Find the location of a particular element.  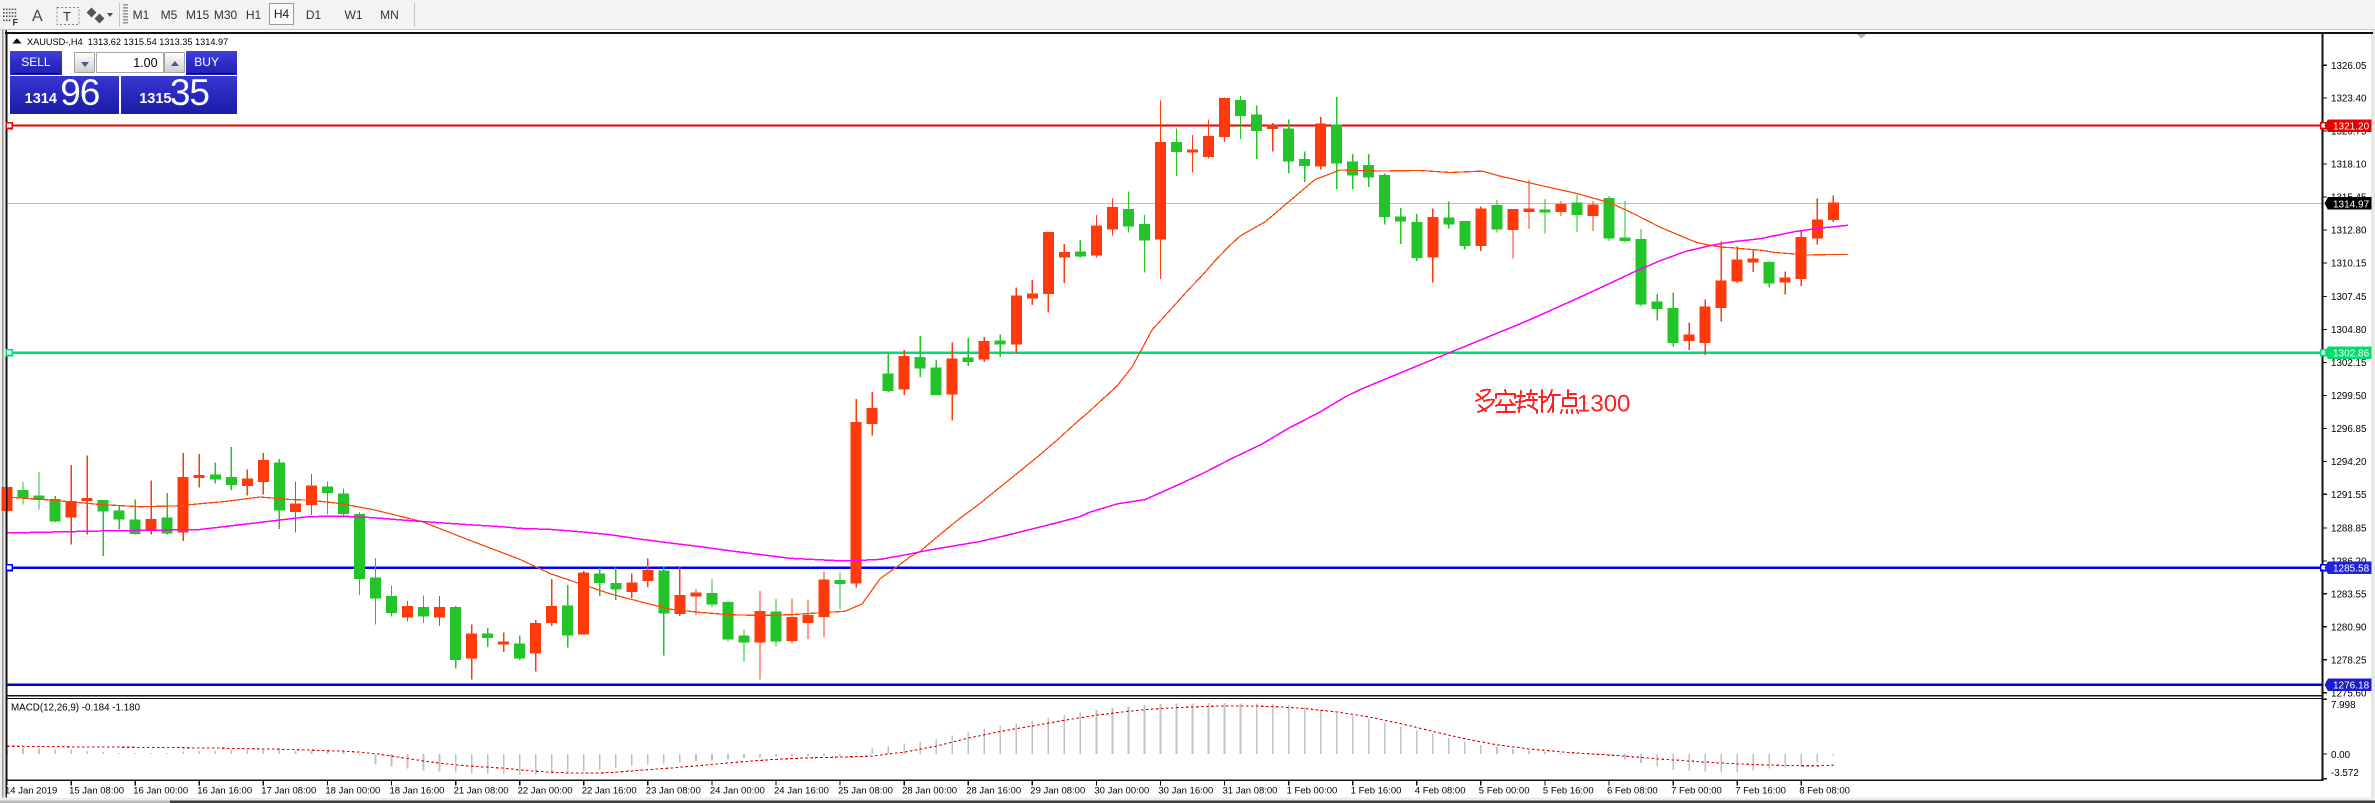

svg-text: 1300 is located at coordinates (1603, 404).